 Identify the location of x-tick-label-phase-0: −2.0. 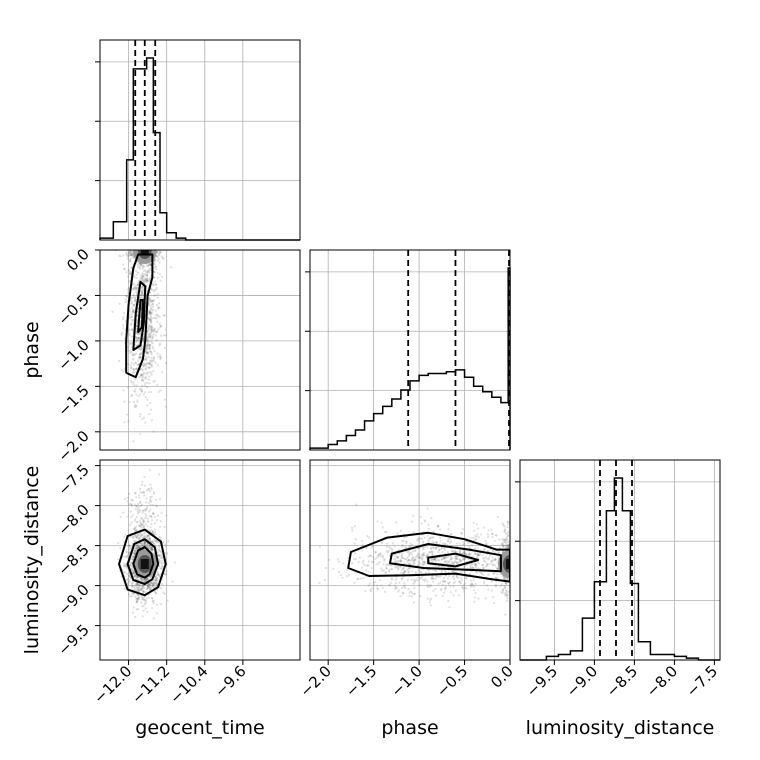
(316, 681).